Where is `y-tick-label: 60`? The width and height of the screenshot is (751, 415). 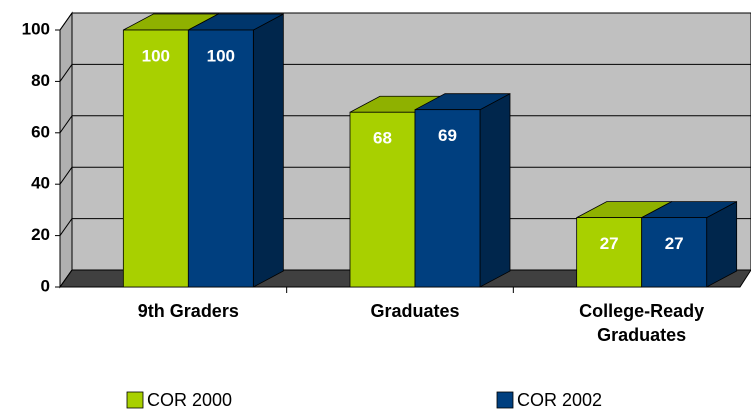 y-tick-label: 60 is located at coordinates (40, 131).